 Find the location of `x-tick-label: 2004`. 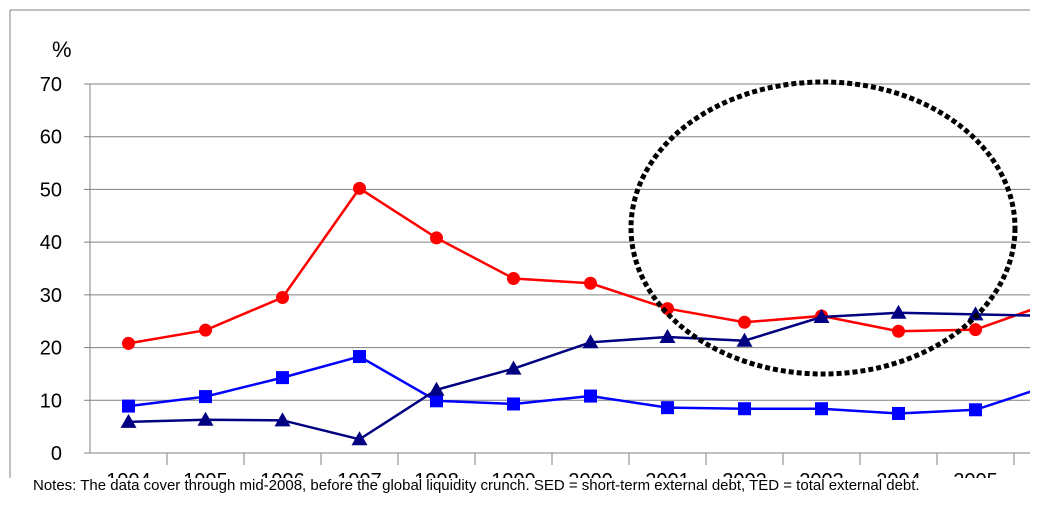

x-tick-label: 2004 is located at coordinates (898, 474).